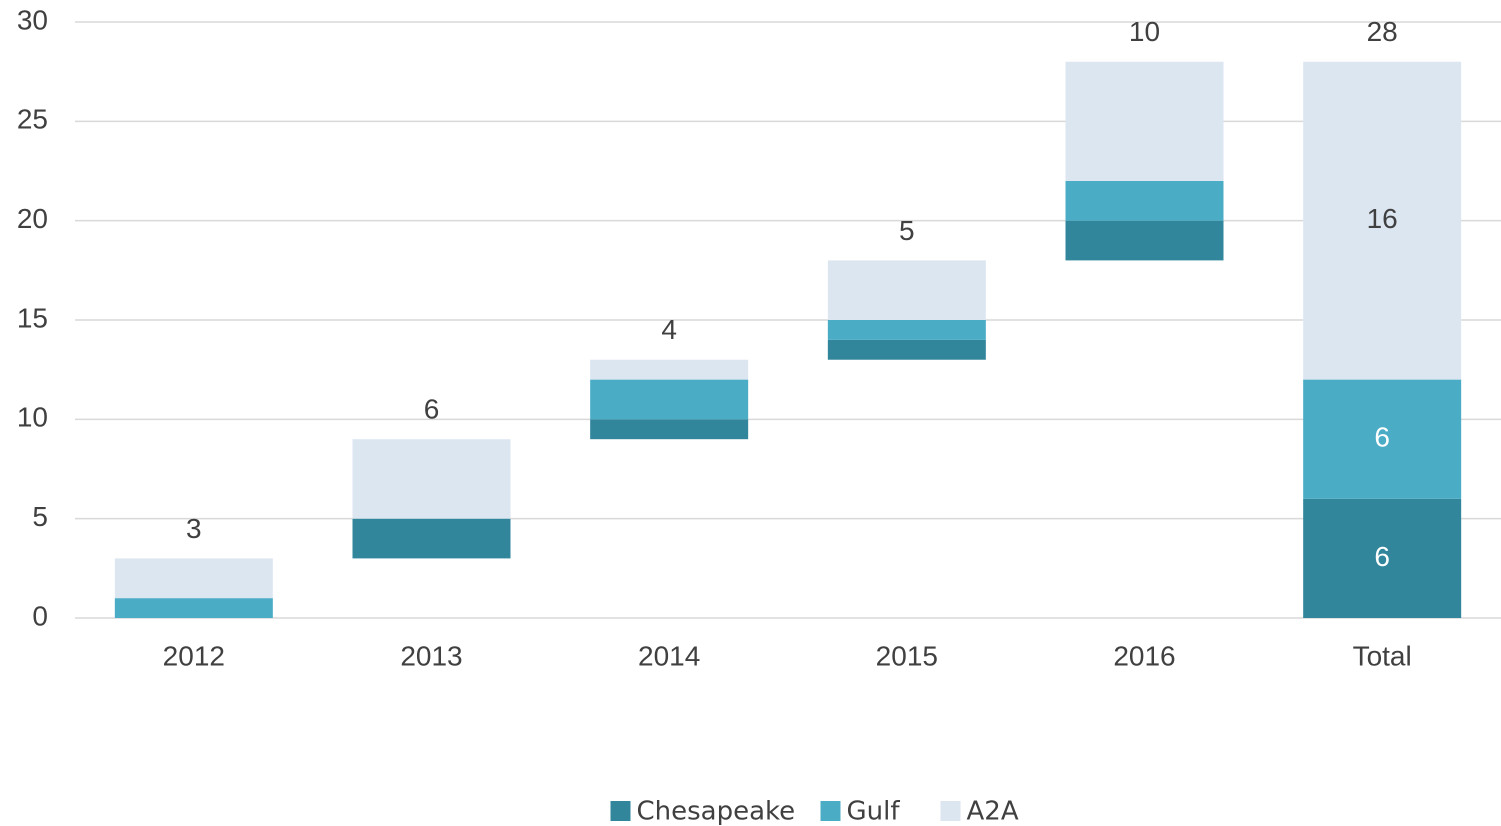  I want to click on y-tick-label: 10, so click(32, 417).